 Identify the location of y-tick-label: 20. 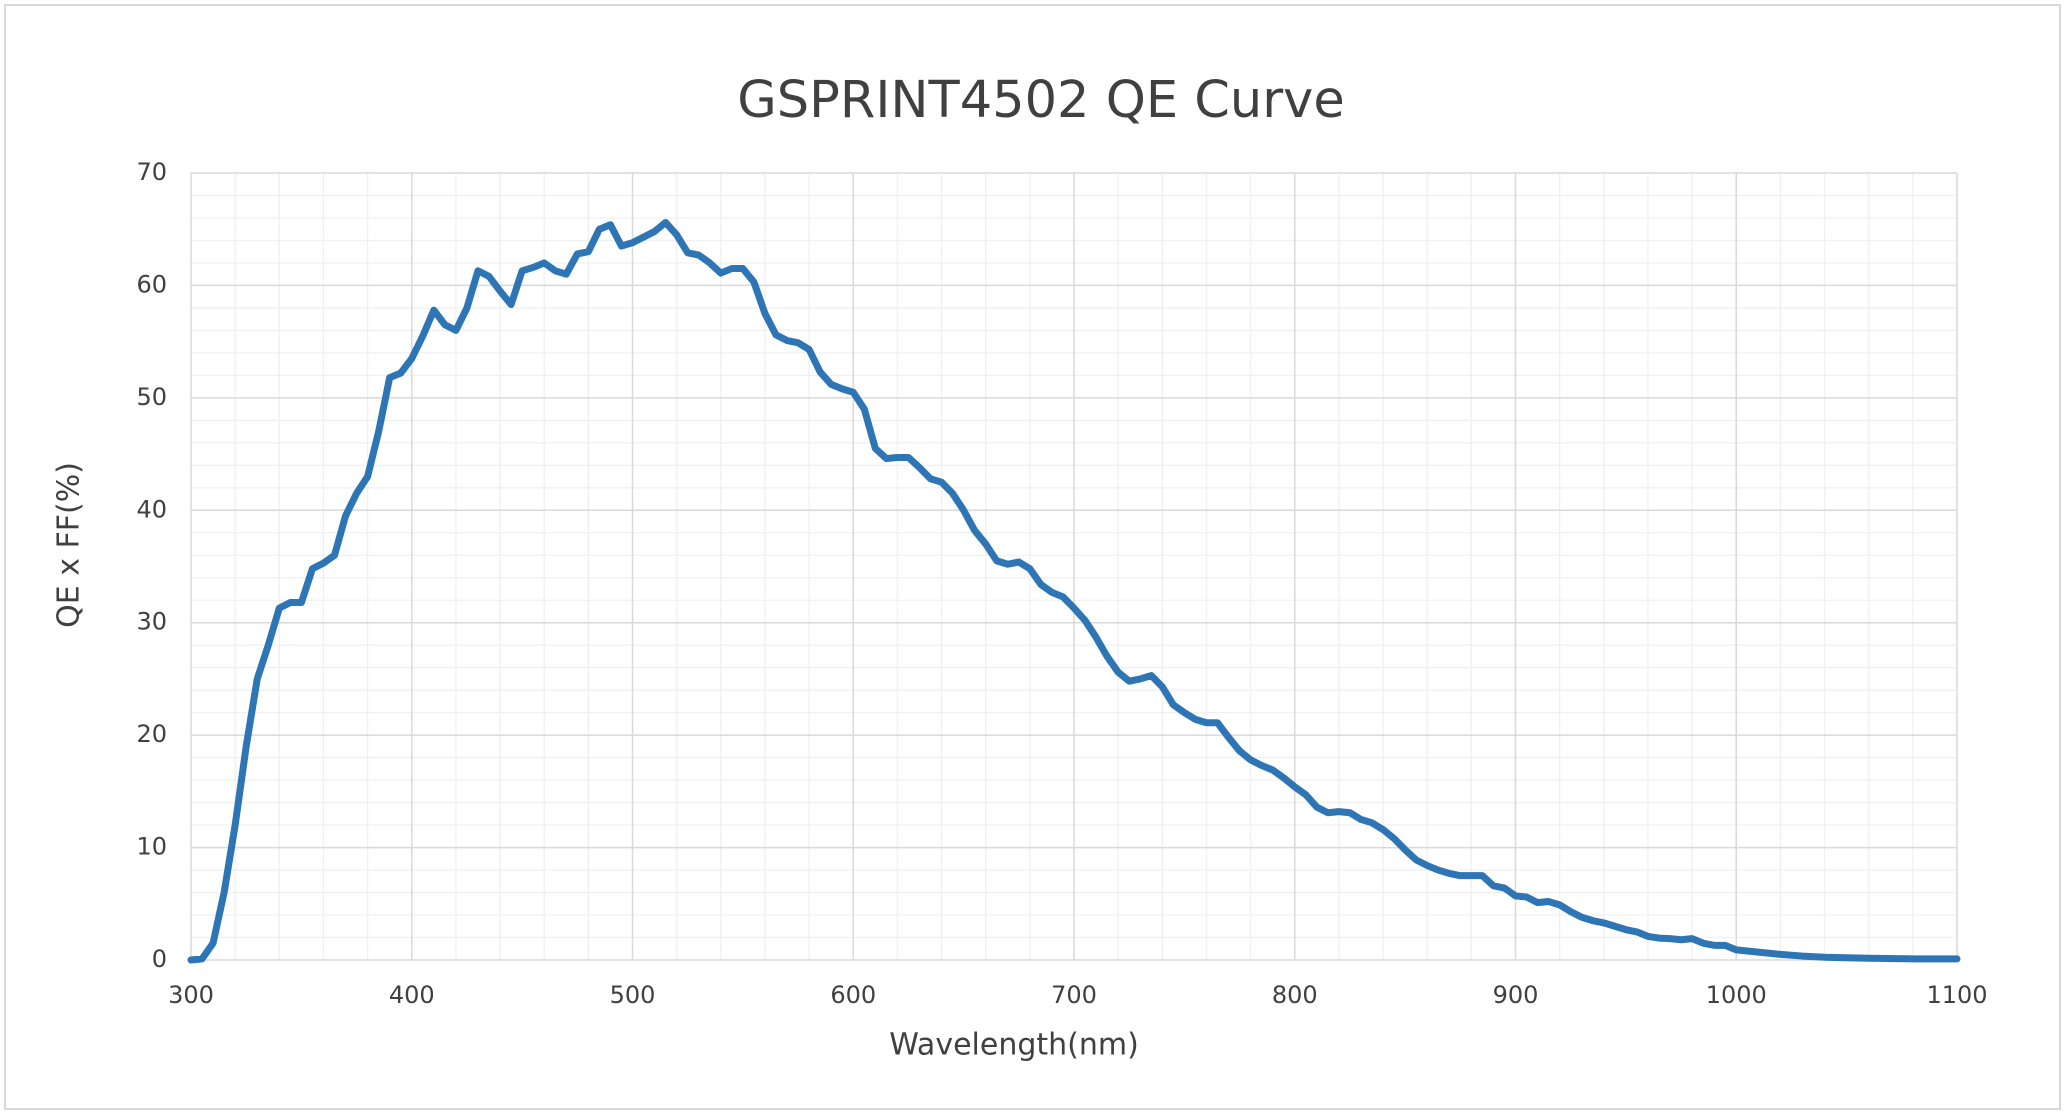
(151, 734).